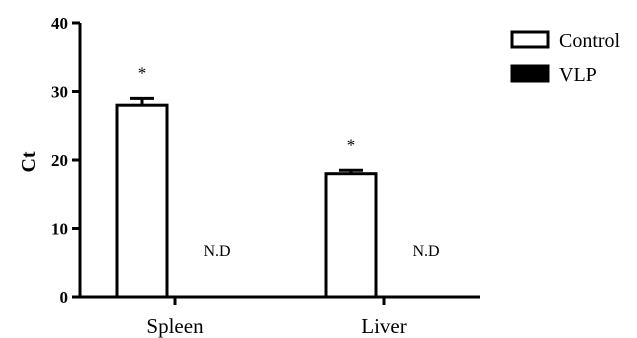  What do you see at coordinates (530, 39) in the screenshot?
I see `legend-swatch-control` at bounding box center [530, 39].